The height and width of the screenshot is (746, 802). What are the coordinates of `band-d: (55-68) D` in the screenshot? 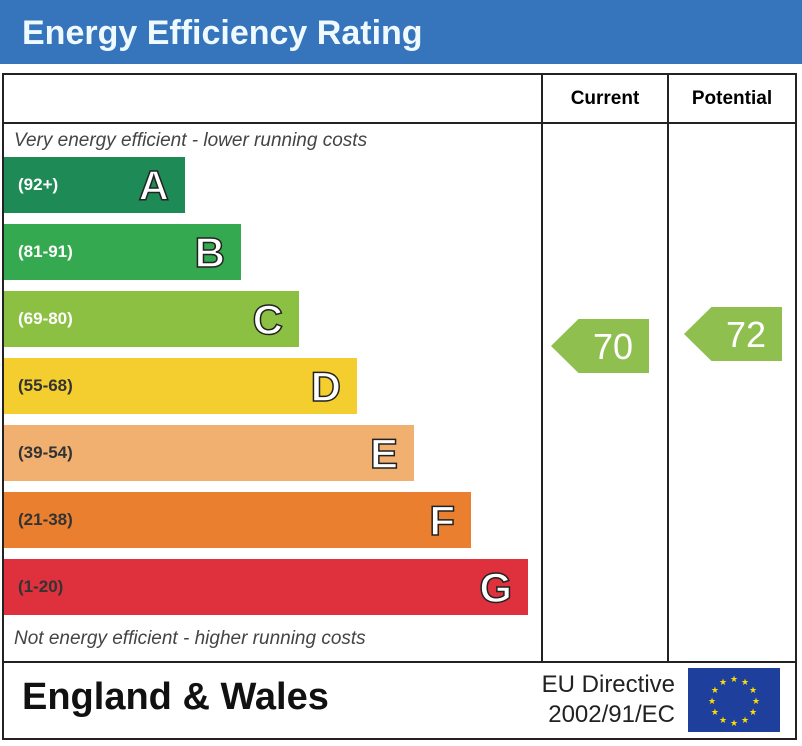 It's located at (180, 386).